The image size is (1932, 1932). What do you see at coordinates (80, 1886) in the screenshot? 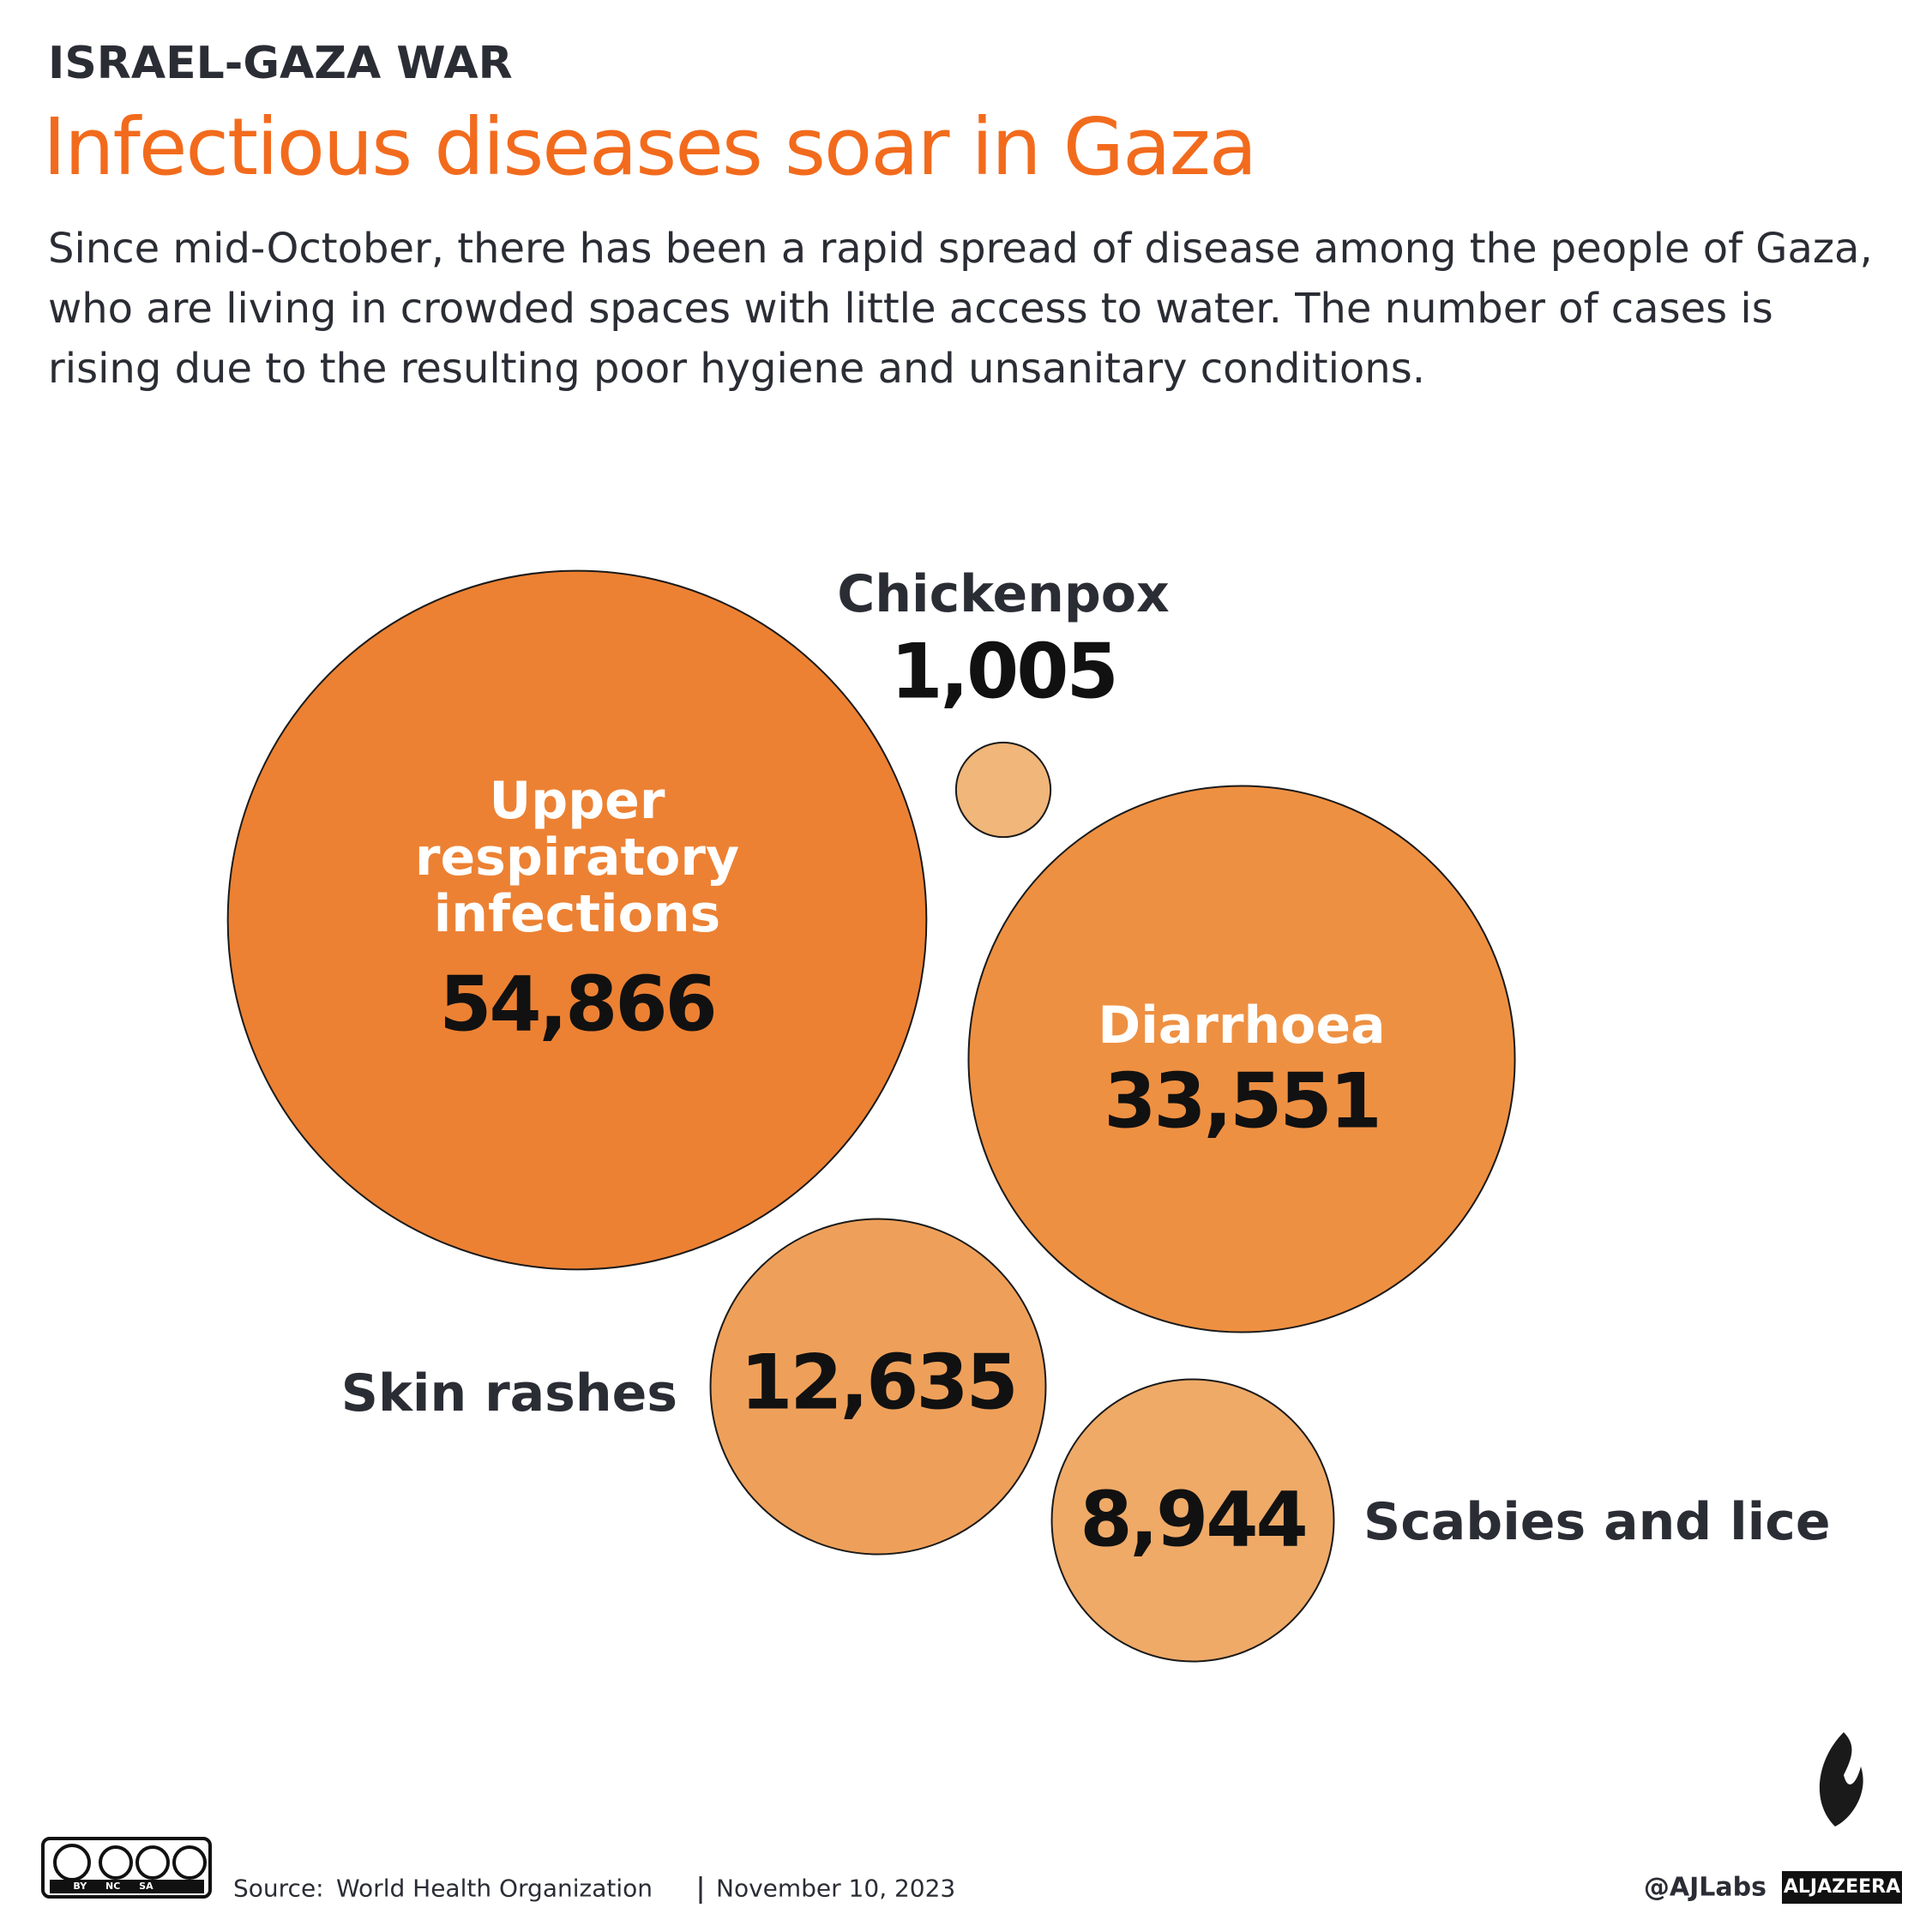
I see `license-by: BY` at bounding box center [80, 1886].